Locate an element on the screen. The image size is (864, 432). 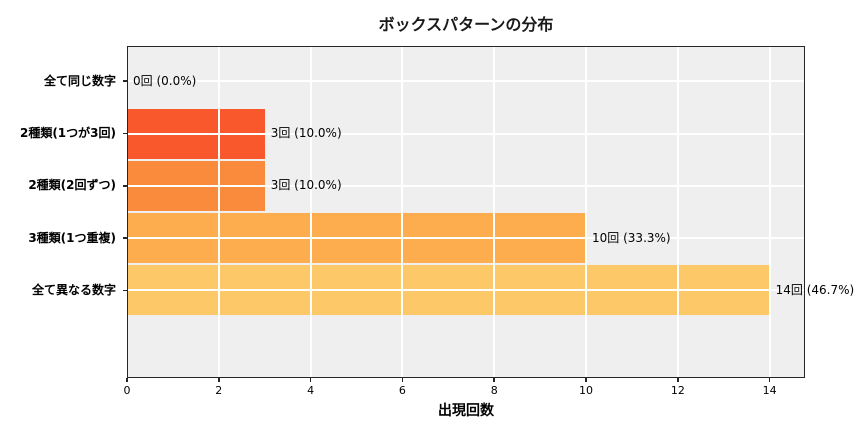
x-tick-label: 8 is located at coordinates (494, 390).